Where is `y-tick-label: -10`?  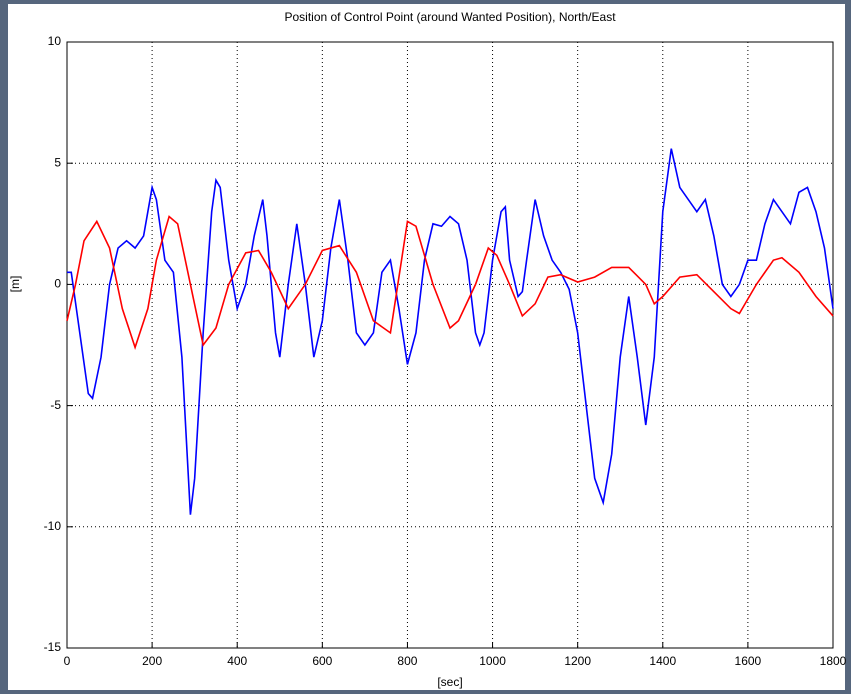
y-tick-label: -10 is located at coordinates (53, 526).